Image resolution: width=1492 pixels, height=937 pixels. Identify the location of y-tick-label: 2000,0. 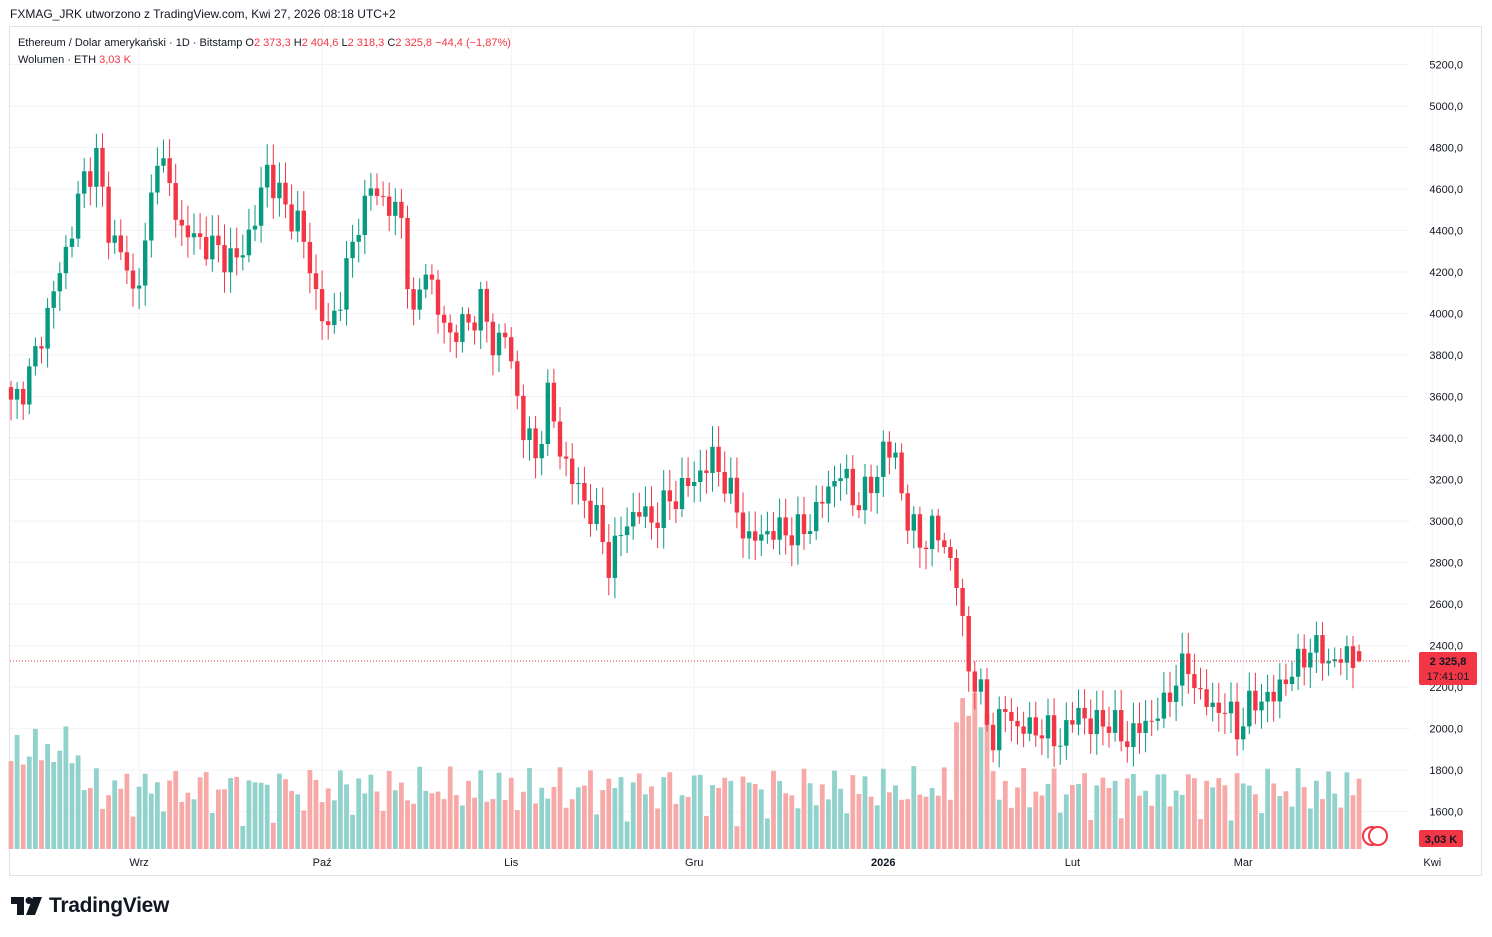
(1446, 730).